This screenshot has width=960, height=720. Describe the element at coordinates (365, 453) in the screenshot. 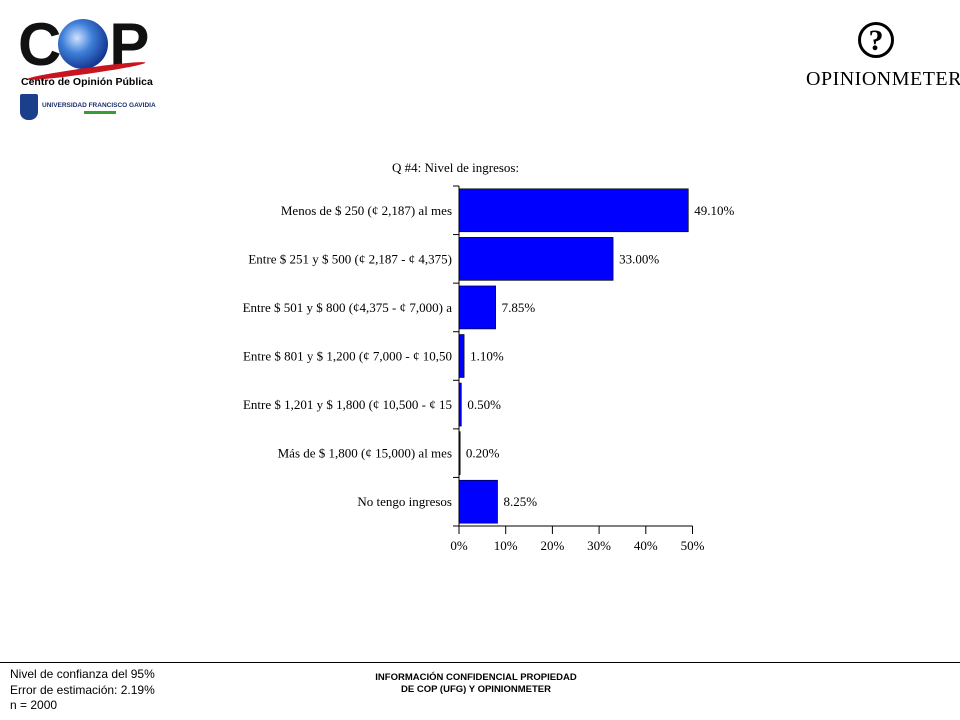

I see `category-label: Más de $ 1,800 (¢ 15,000) al mes` at that location.